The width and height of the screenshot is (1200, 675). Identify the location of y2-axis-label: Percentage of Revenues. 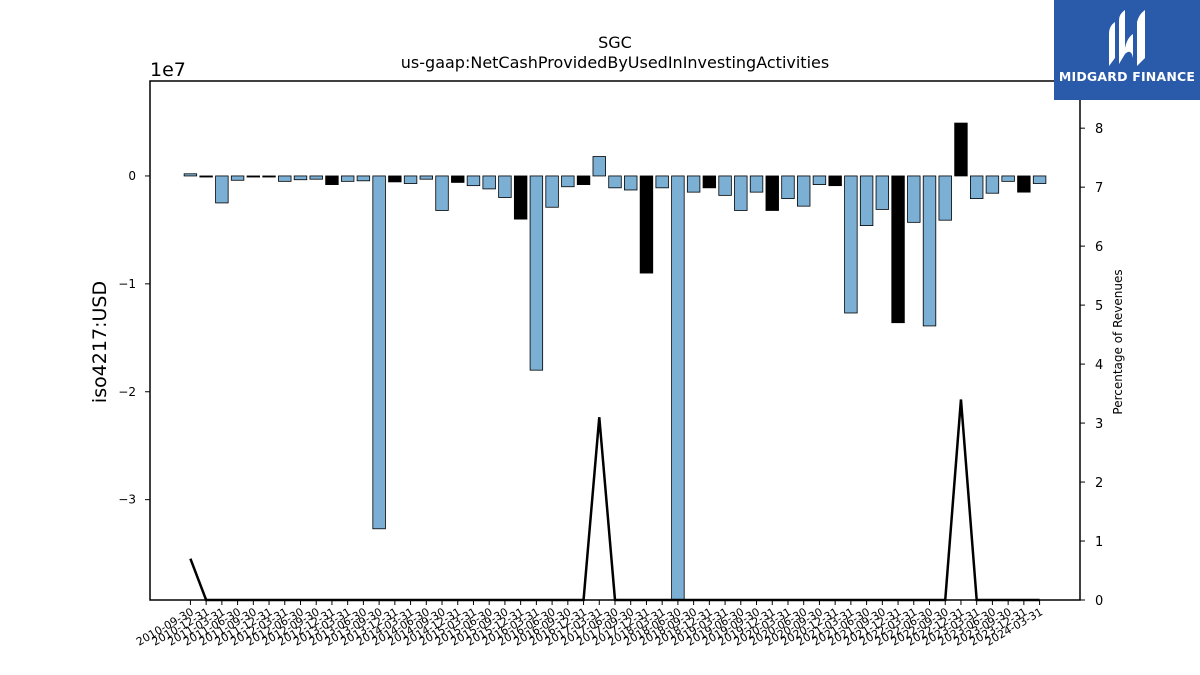
(1118, 341).